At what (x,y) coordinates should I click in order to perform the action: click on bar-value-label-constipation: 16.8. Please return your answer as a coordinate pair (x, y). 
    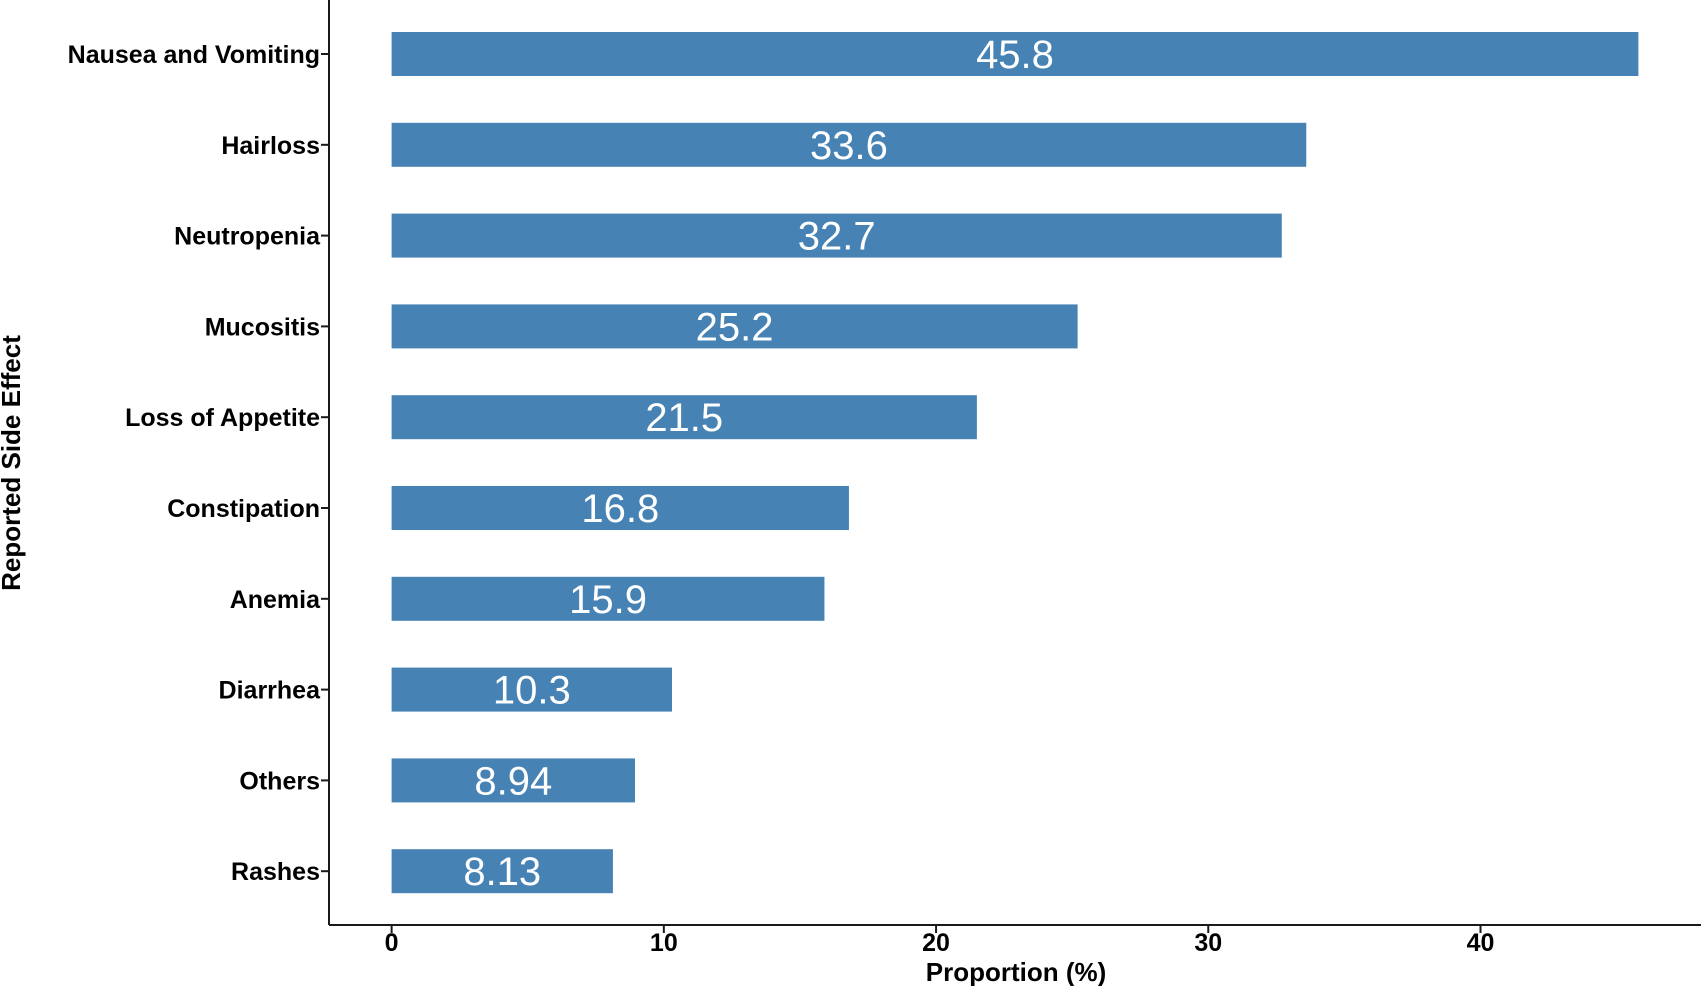
    Looking at the image, I should click on (620, 509).